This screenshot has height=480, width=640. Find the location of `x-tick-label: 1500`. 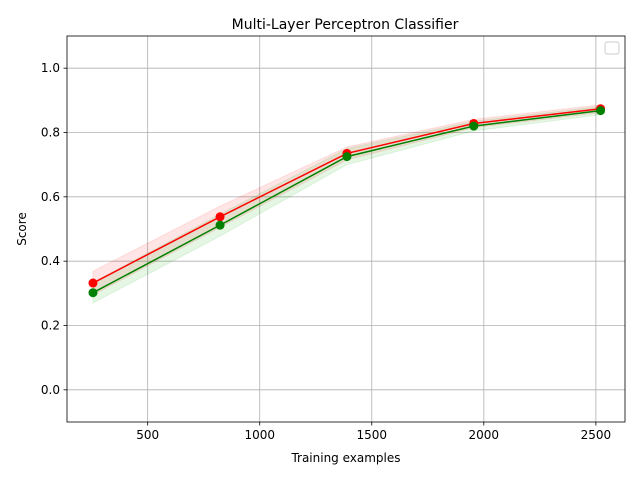

x-tick-label: 1500 is located at coordinates (371, 435).